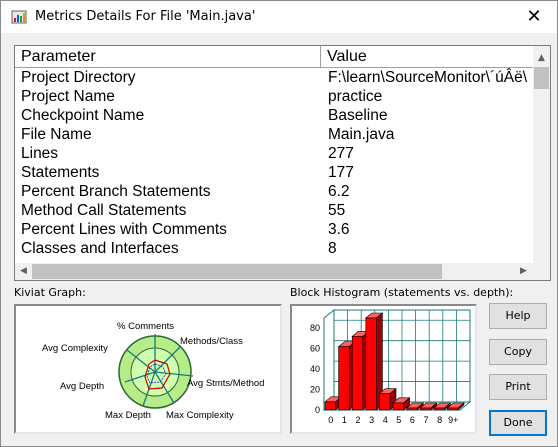  Describe the element at coordinates (541, 154) in the screenshot. I see `vertical-scrollbar: ▲` at that location.